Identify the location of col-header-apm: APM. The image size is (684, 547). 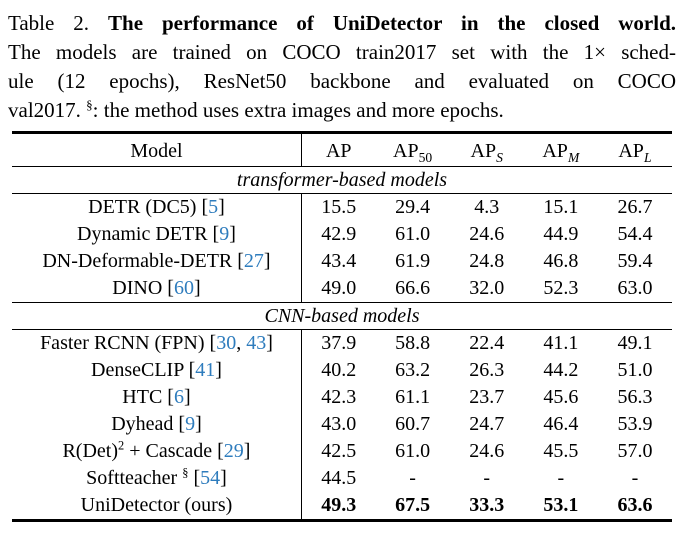
(560, 149).